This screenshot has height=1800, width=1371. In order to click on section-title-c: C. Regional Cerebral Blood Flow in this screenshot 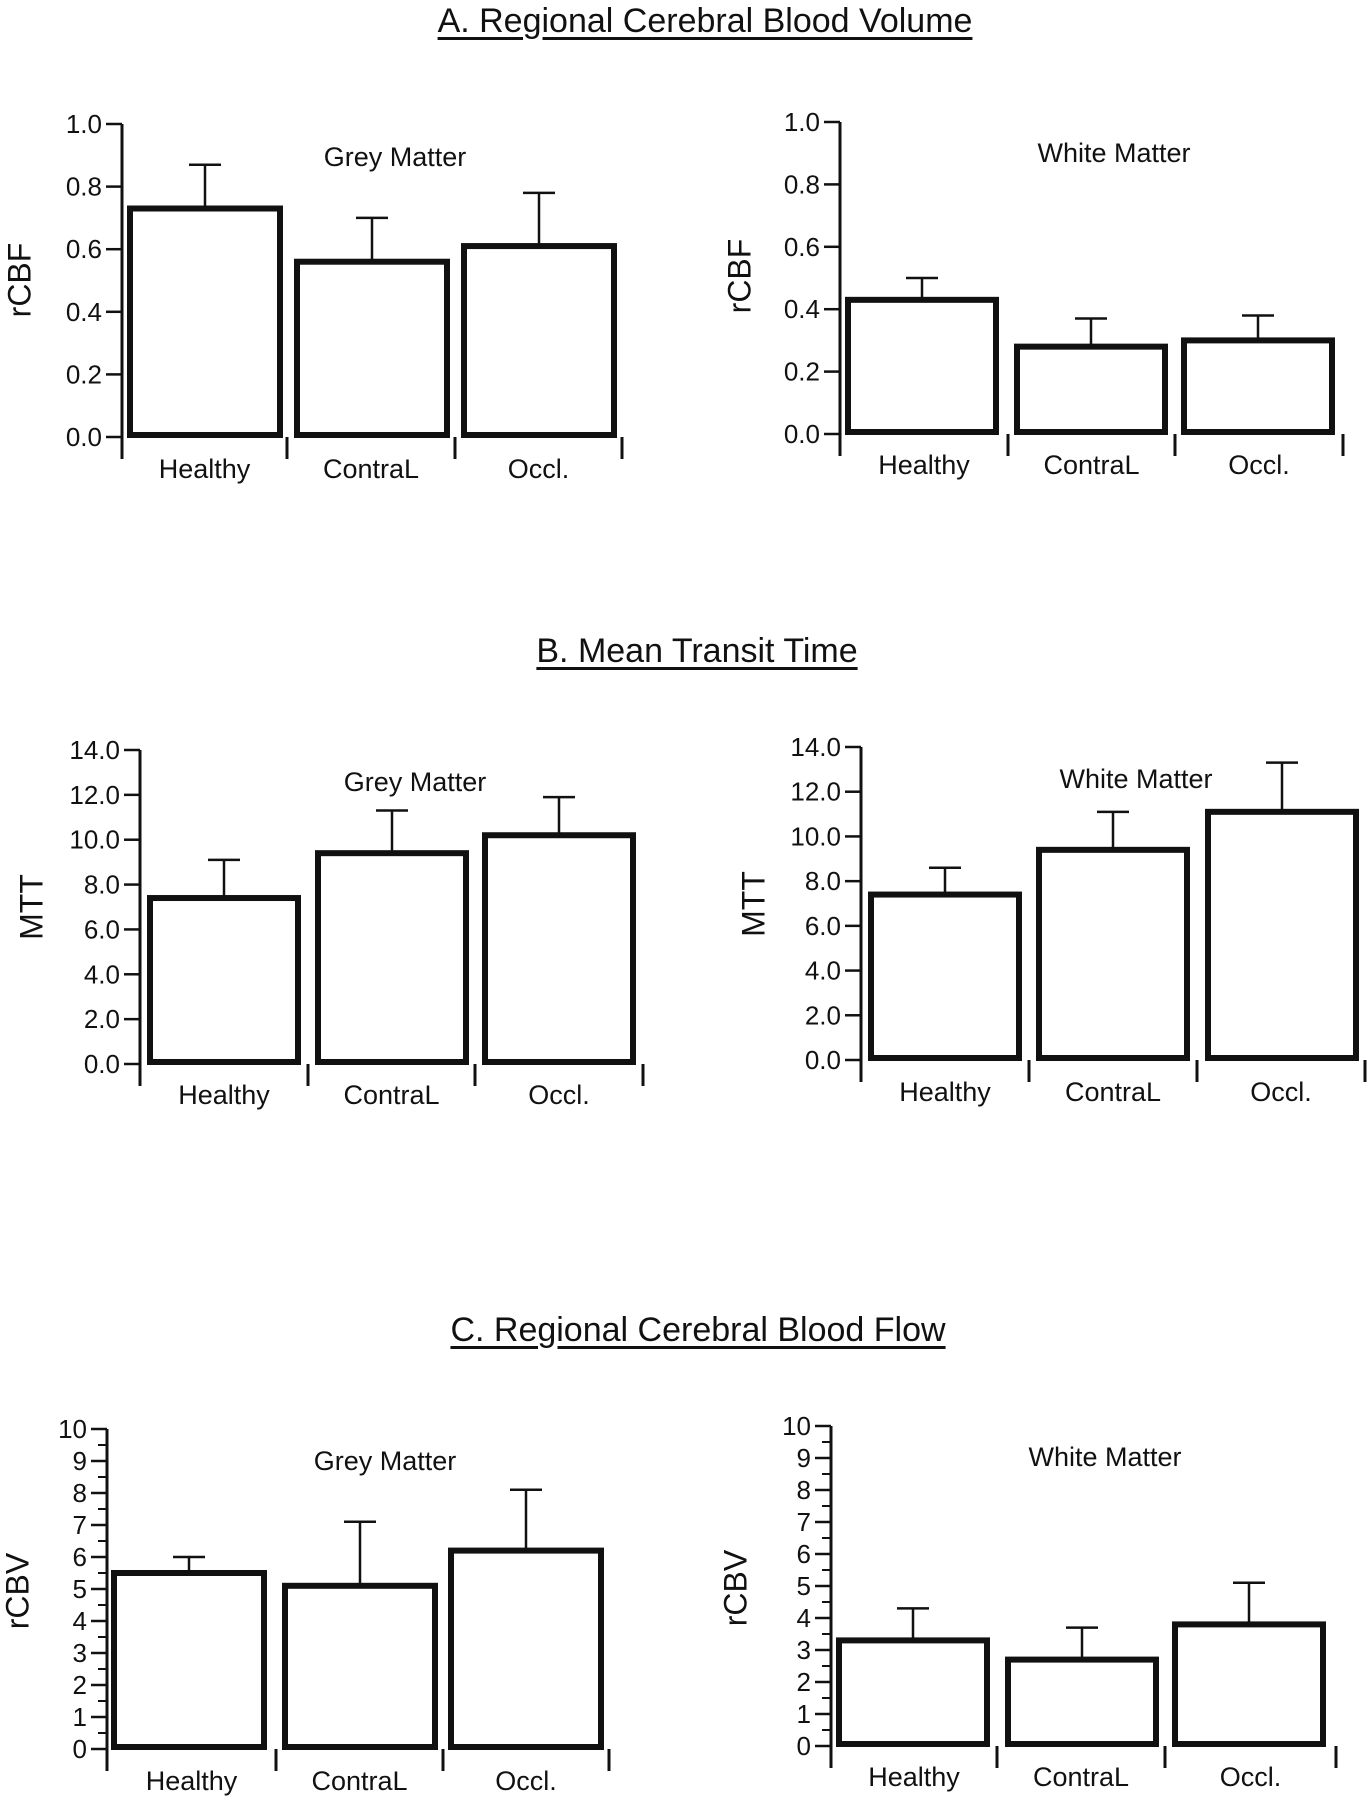, I will do `click(698, 1330)`.